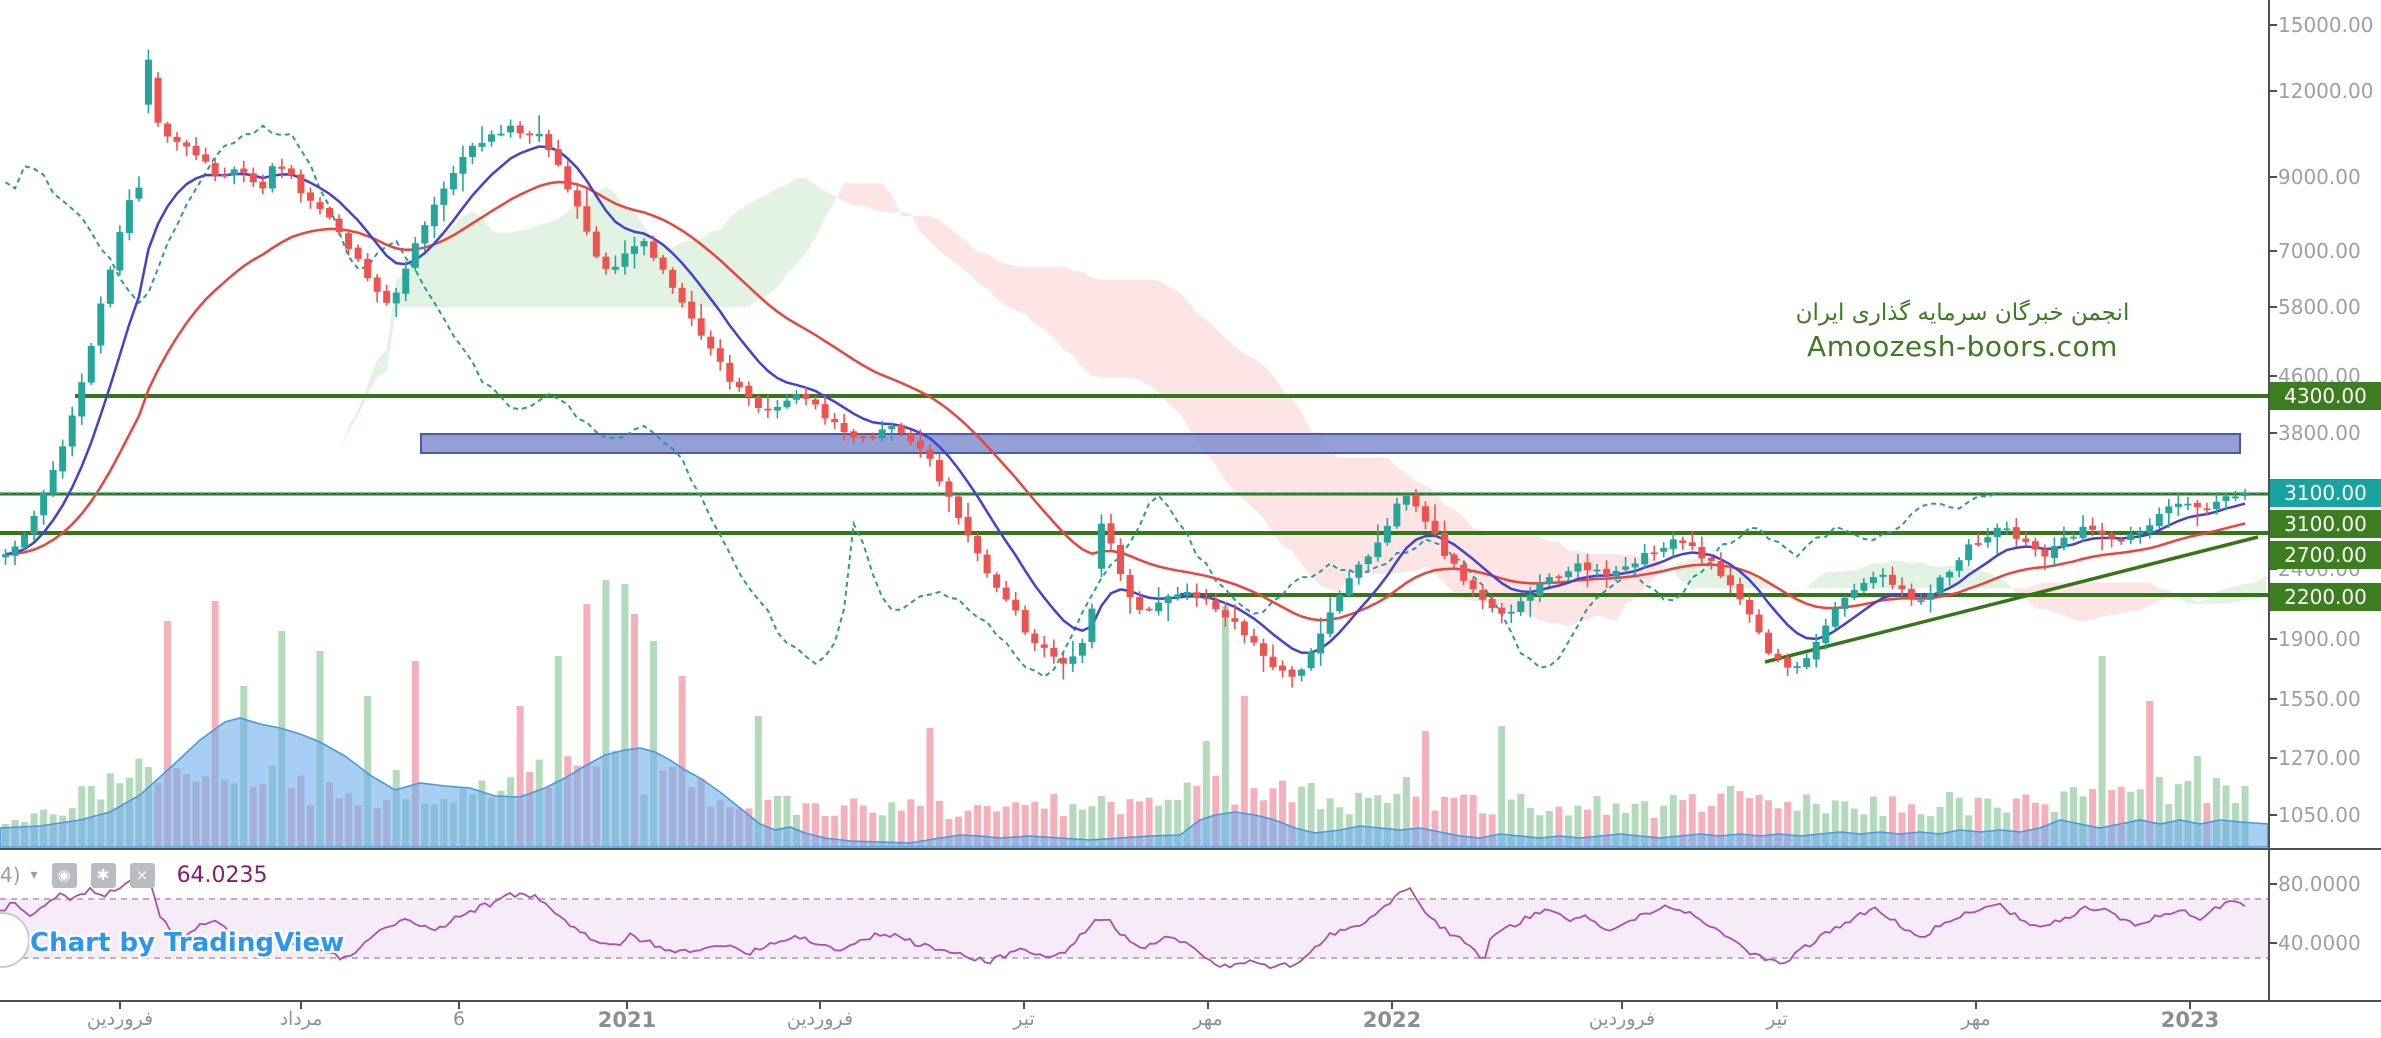 The width and height of the screenshot is (2381, 1038). Describe the element at coordinates (2319, 251) in the screenshot. I see `price-axis-label: 7000.00` at that location.